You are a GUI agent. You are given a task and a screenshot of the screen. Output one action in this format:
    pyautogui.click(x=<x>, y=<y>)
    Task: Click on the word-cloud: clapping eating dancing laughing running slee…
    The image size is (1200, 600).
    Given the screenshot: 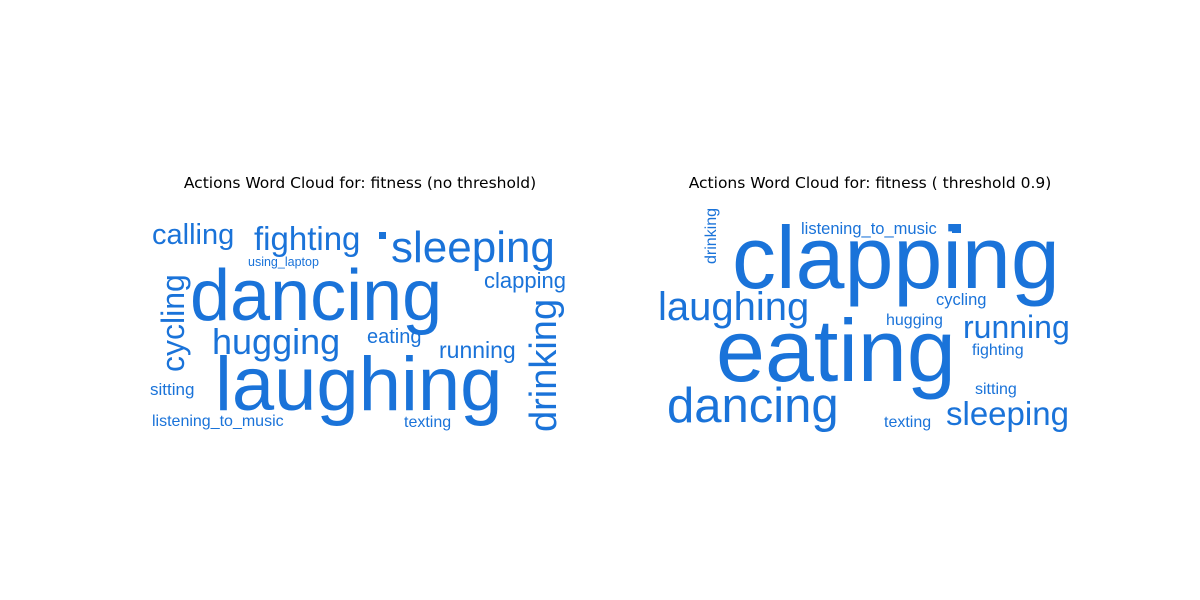 What is the action you would take?
    pyautogui.click(x=870, y=314)
    